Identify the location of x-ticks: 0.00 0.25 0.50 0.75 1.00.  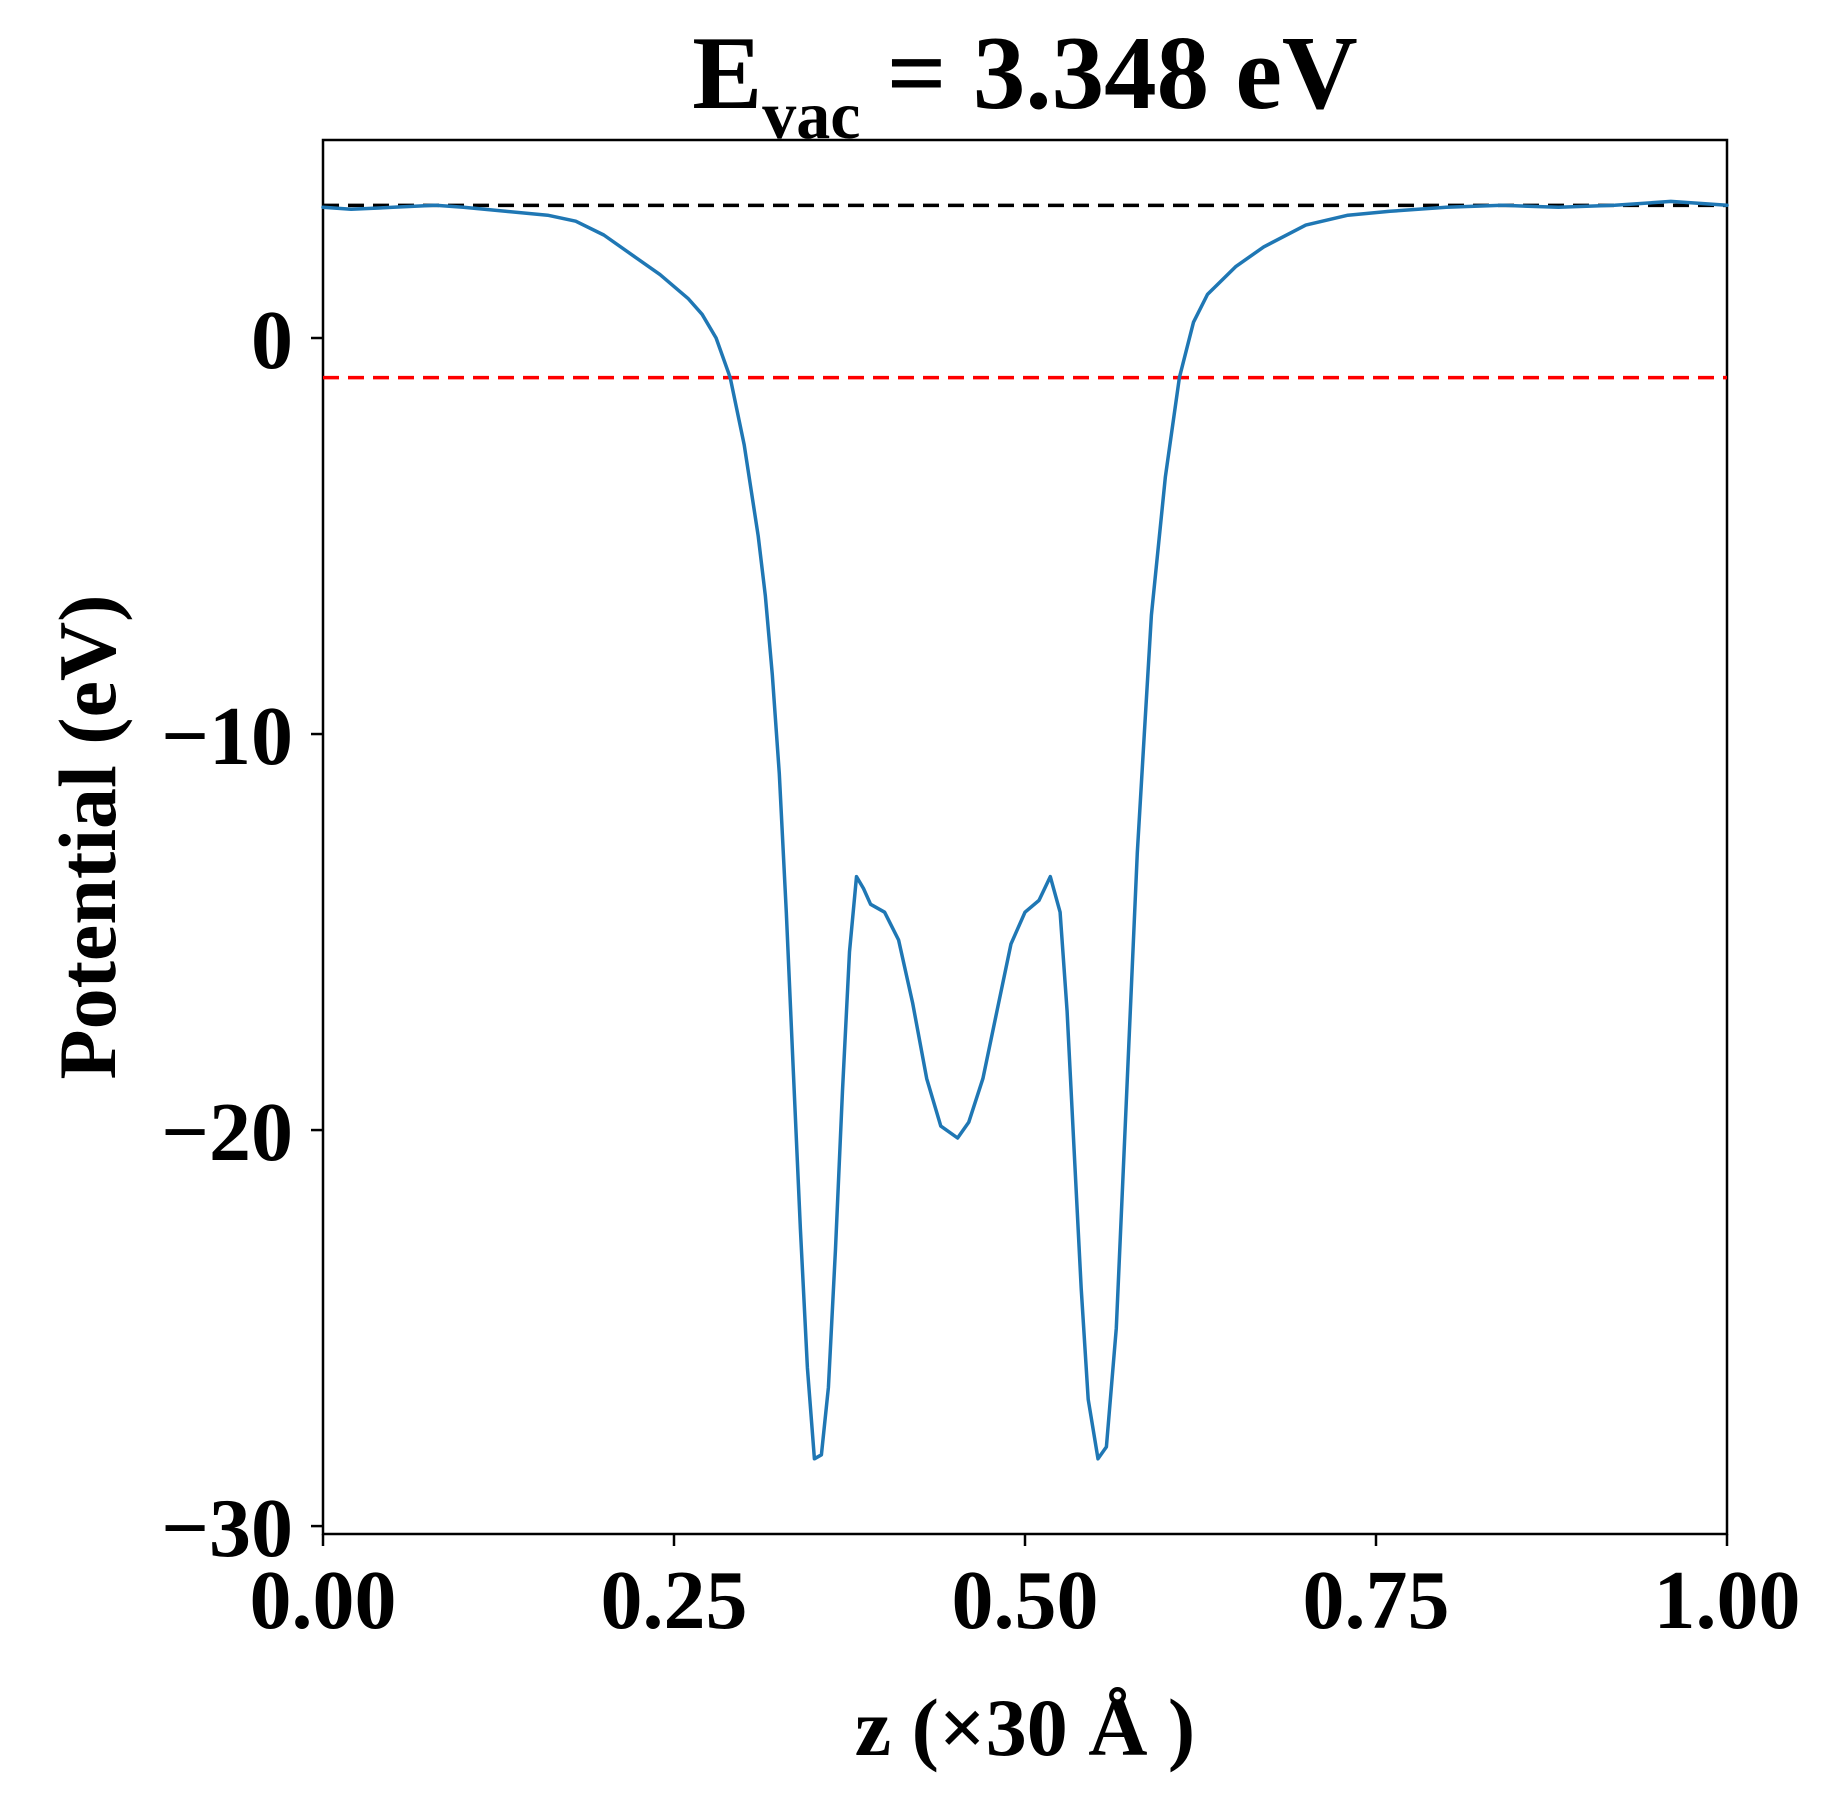
(1025, 1590).